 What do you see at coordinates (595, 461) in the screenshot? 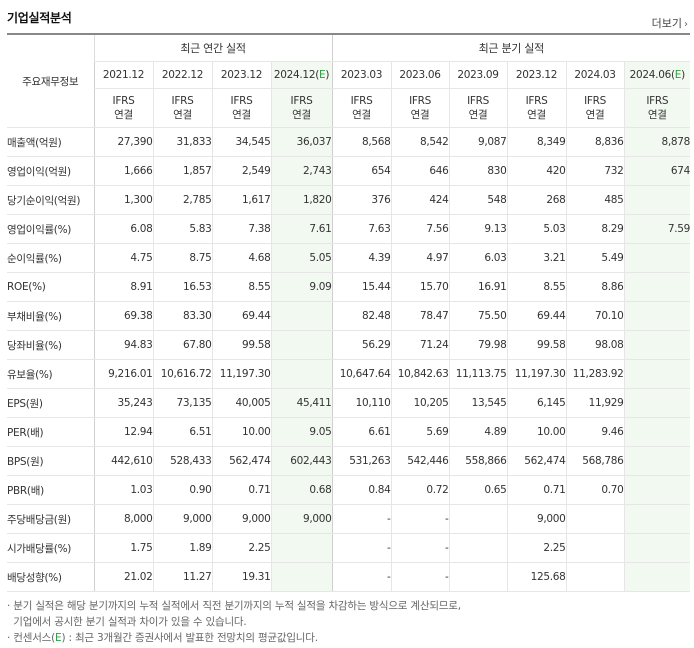
I see `table-cell: 568,786` at bounding box center [595, 461].